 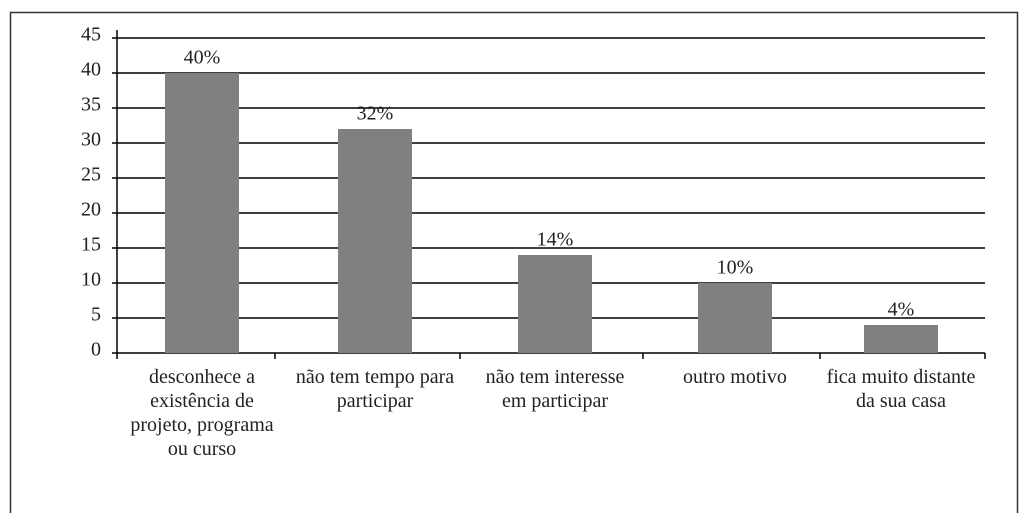 I want to click on y-tick-label: 40, so click(x=91, y=70).